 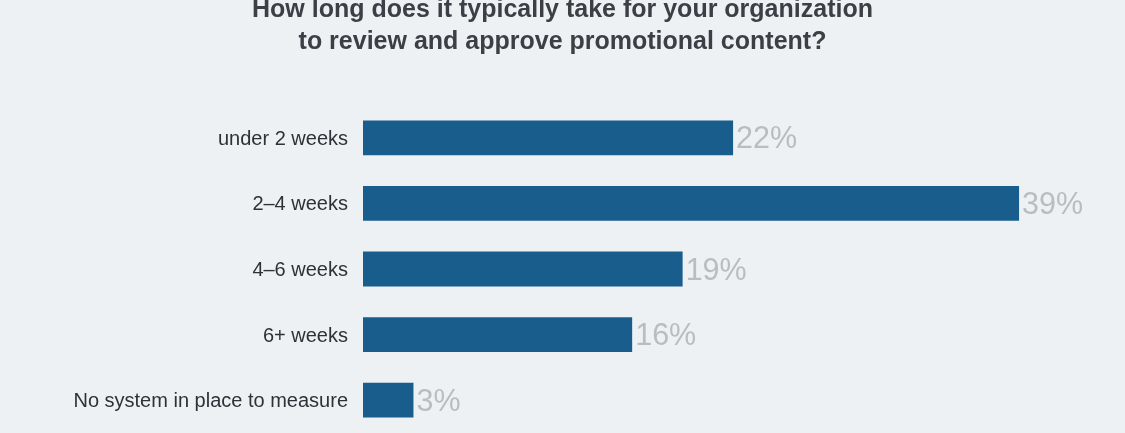 I want to click on y-tick-label: 4–6 weeks, so click(x=300, y=269).